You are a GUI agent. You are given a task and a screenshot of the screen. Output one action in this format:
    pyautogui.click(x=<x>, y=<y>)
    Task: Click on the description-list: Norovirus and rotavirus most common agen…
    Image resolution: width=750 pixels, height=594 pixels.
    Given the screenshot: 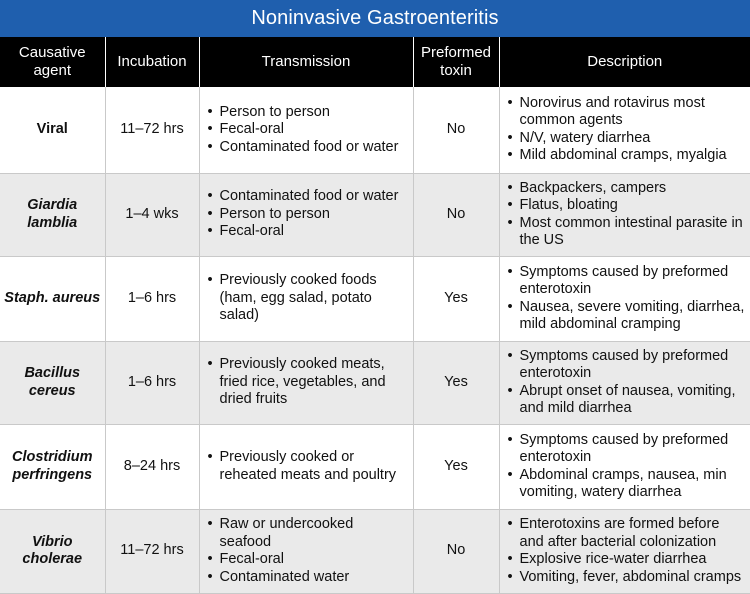 What is the action you would take?
    pyautogui.click(x=625, y=130)
    